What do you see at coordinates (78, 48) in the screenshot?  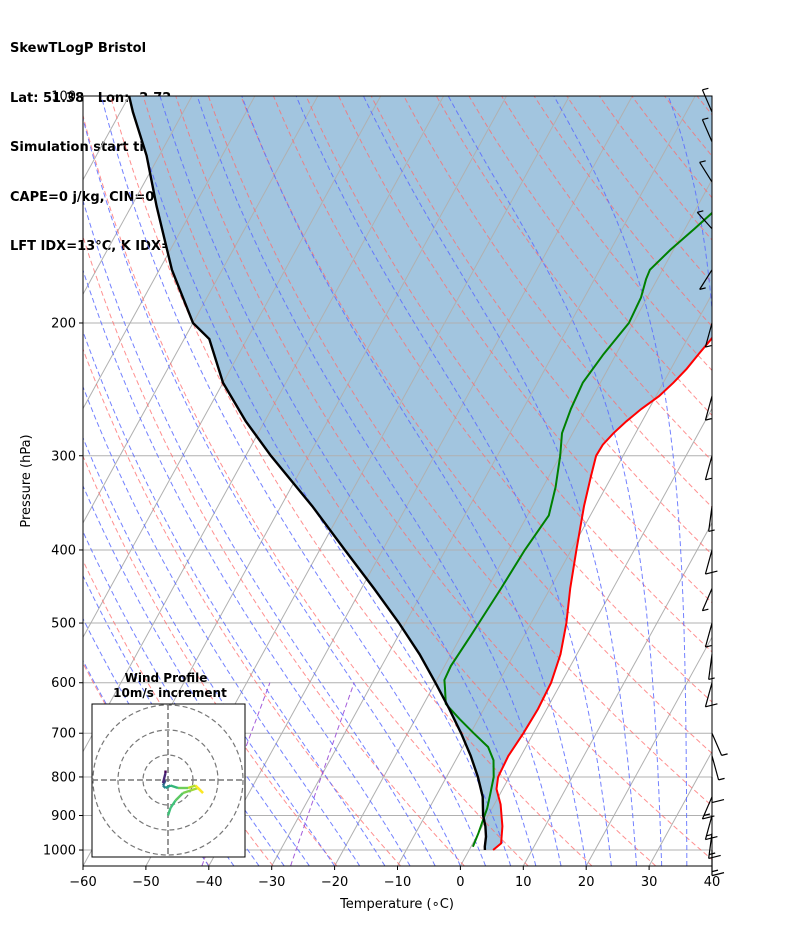 I see `chart-title: SkewTLogP Bristol` at bounding box center [78, 48].